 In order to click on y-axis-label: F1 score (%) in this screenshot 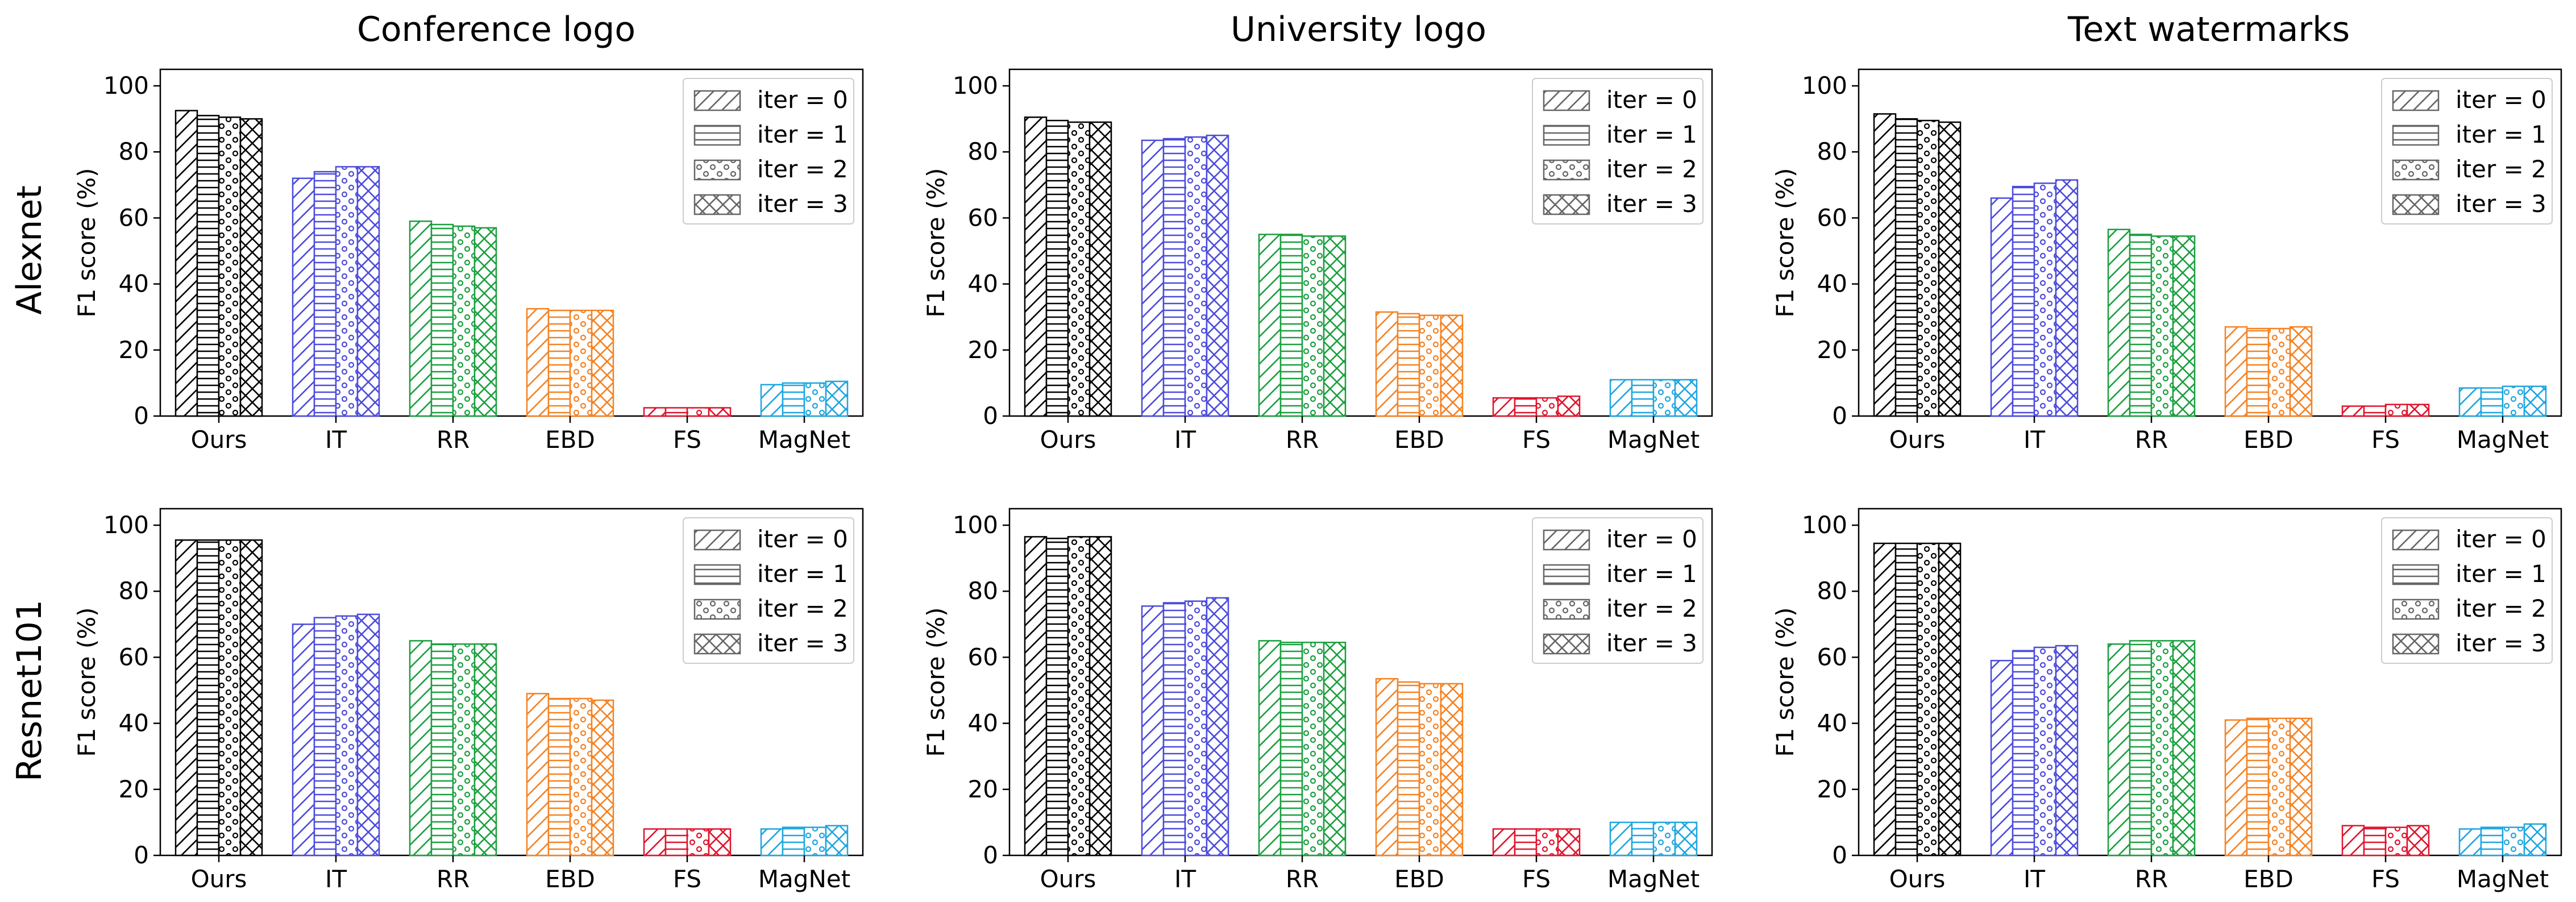, I will do `click(936, 681)`.